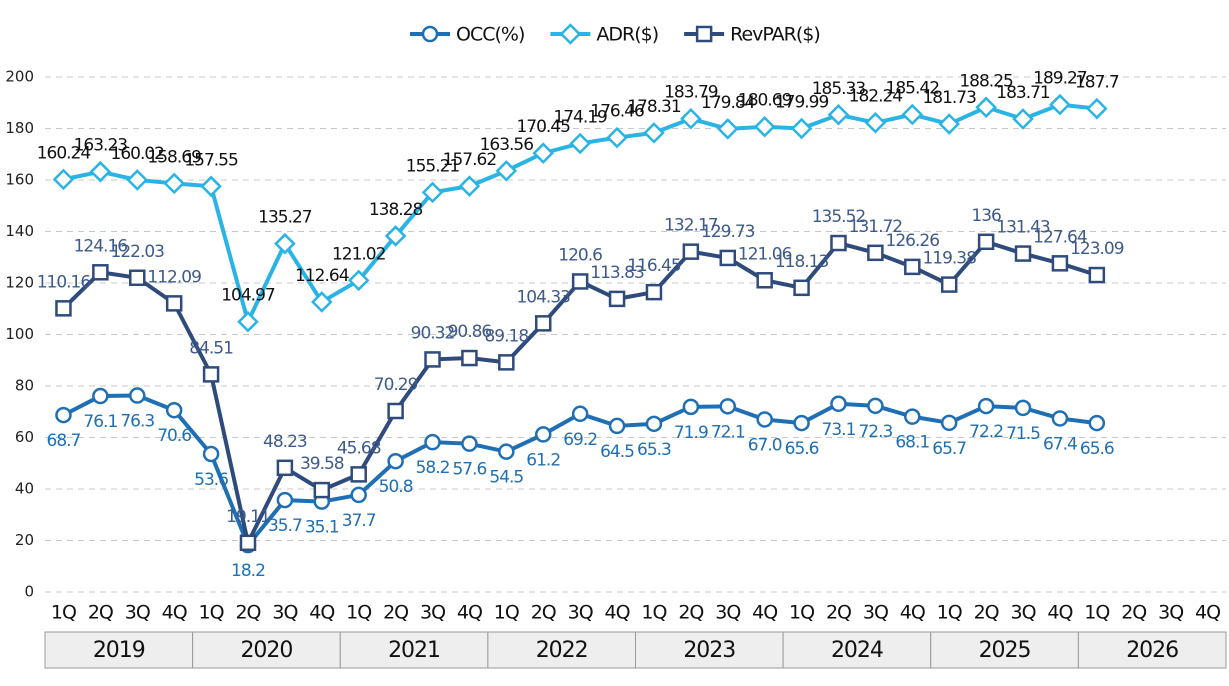  What do you see at coordinates (654, 450) in the screenshot?
I see `data-label: 65.3` at bounding box center [654, 450].